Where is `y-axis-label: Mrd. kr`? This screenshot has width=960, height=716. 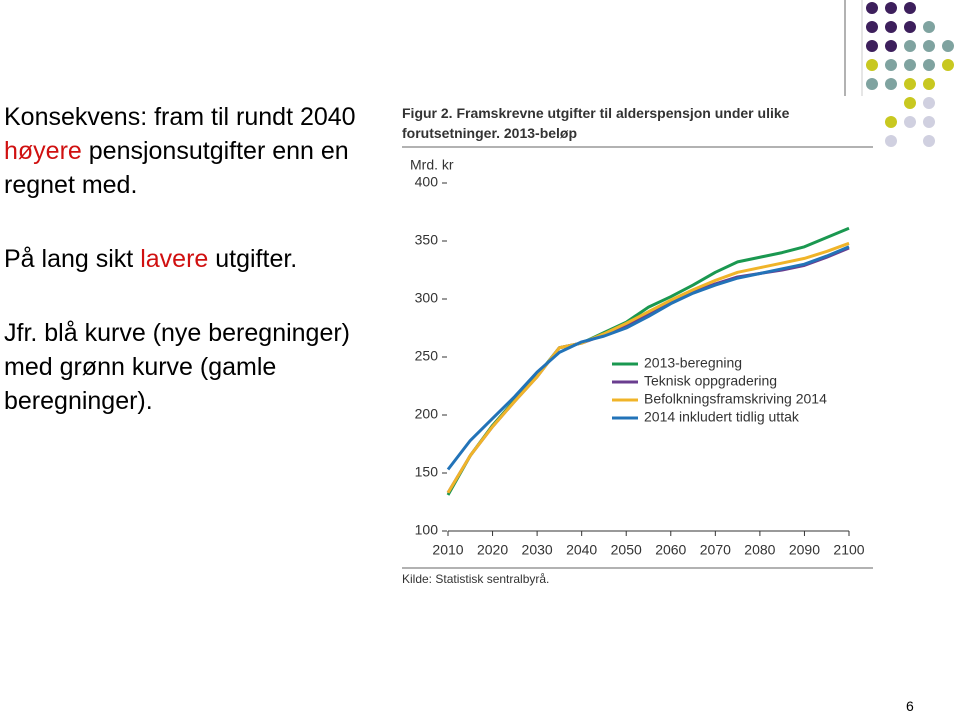
y-axis-label: Mrd. kr is located at coordinates (432, 165).